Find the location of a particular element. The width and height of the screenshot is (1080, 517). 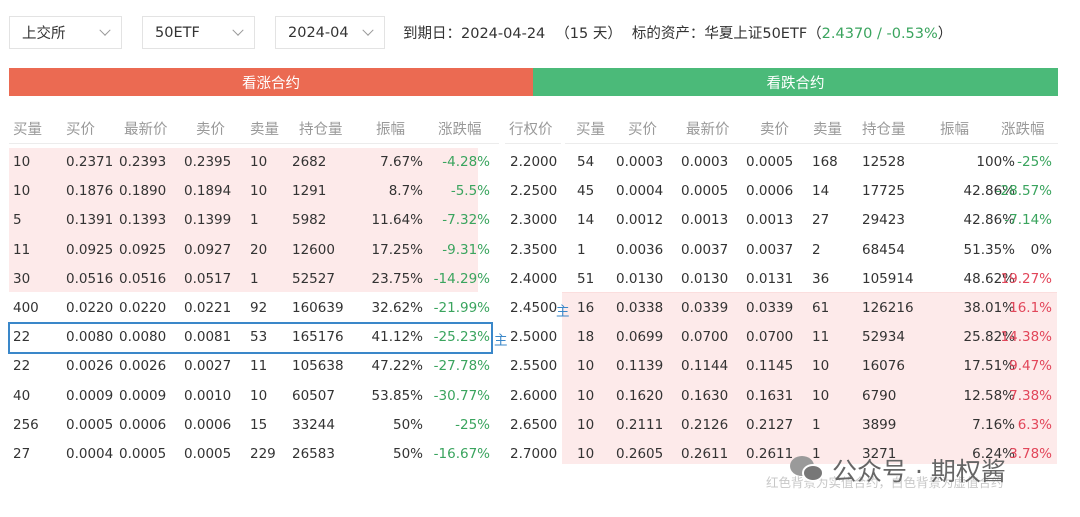

call-bid: 0.1391 is located at coordinates (90, 220).